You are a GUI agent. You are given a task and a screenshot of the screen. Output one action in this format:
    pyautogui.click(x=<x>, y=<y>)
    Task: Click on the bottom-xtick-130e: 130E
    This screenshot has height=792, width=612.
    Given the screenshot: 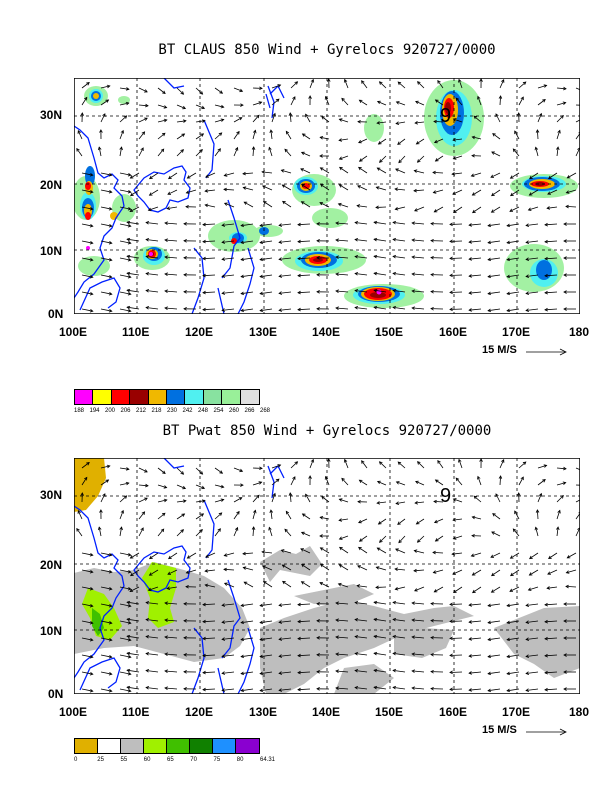 What is the action you would take?
    pyautogui.click(x=263, y=712)
    